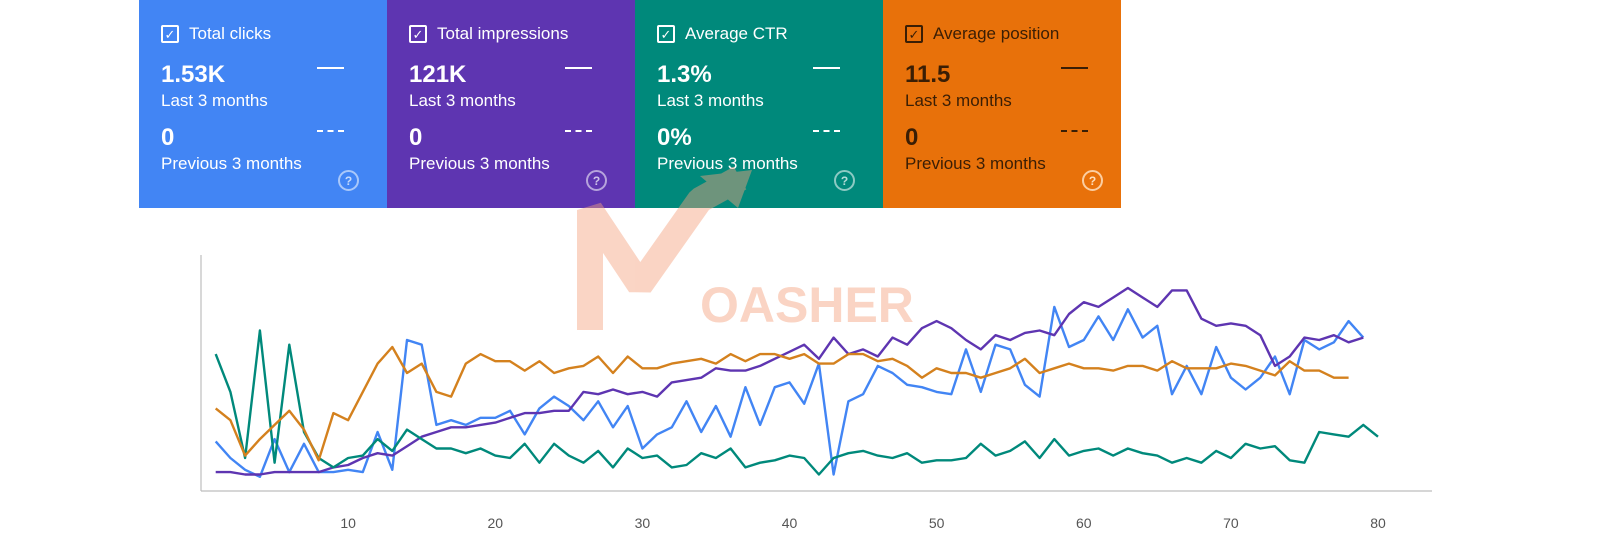 The height and width of the screenshot is (544, 1620). Describe the element at coordinates (643, 523) in the screenshot. I see `x-tick-label: 30` at that location.